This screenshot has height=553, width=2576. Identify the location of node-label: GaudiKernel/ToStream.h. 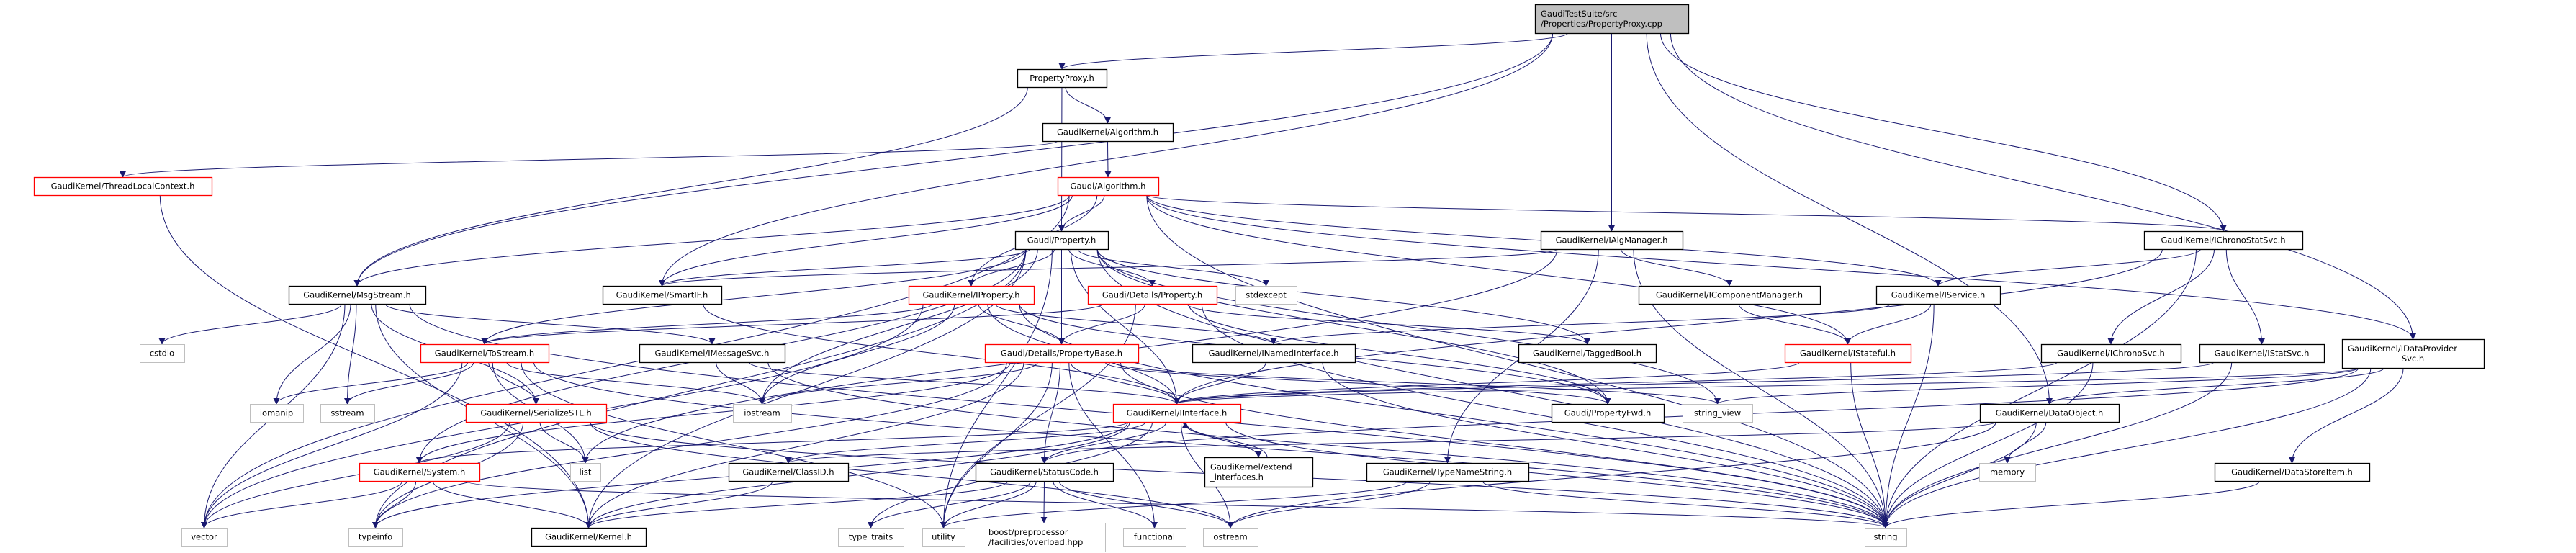
(484, 354).